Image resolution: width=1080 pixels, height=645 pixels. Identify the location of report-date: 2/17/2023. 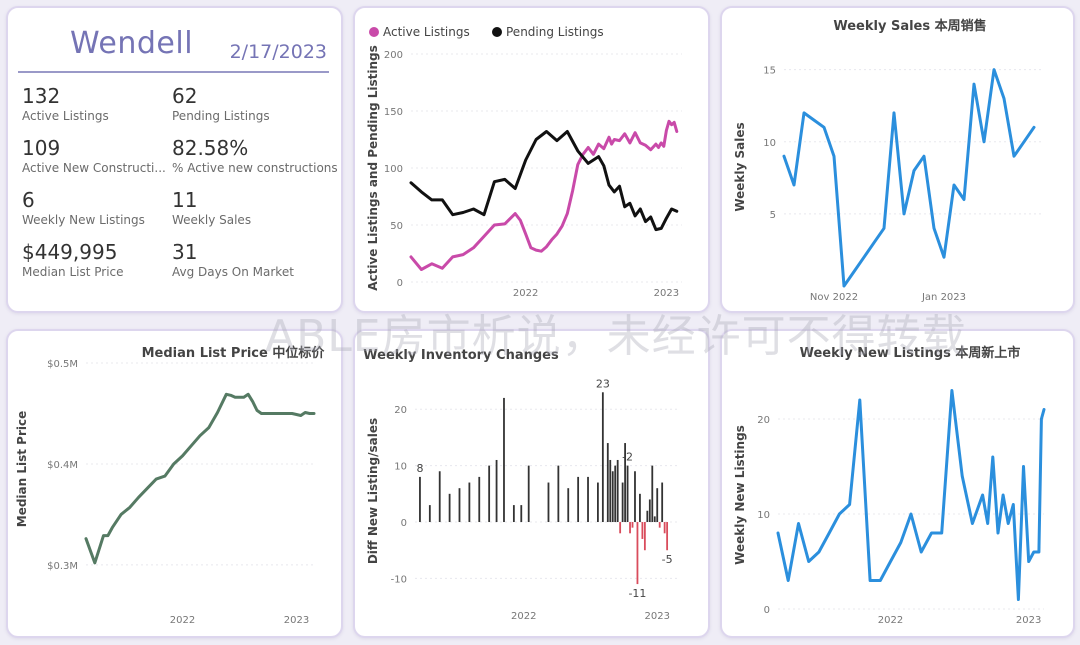
(278, 52).